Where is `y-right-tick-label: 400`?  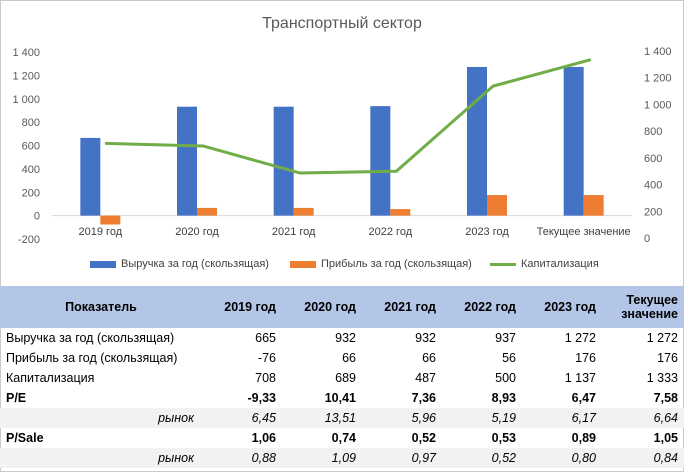
y-right-tick-label: 400 is located at coordinates (653, 186).